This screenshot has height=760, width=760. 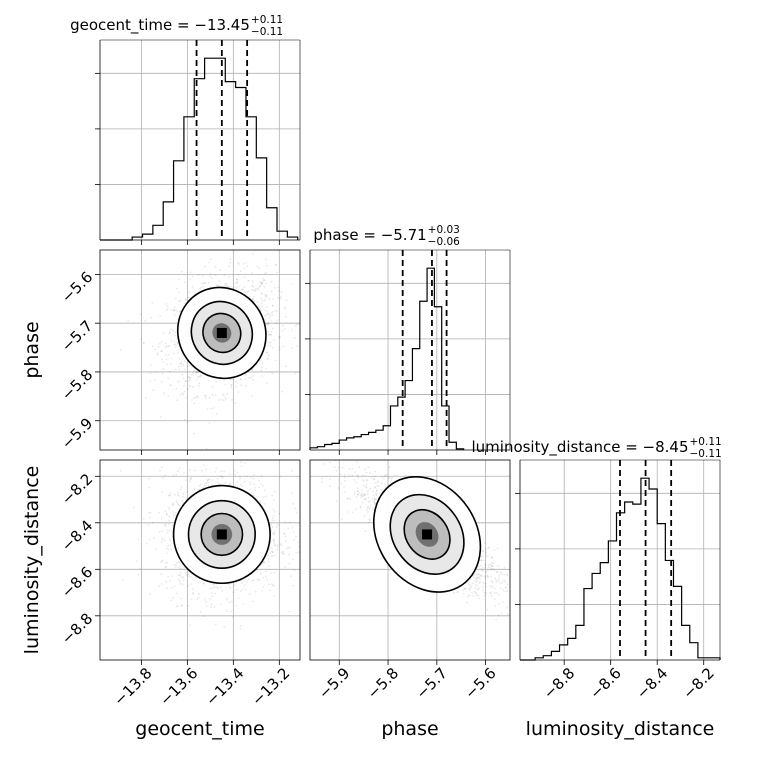 I want to click on density-panel-geocent_time-luminosity_distance, so click(x=198, y=561).